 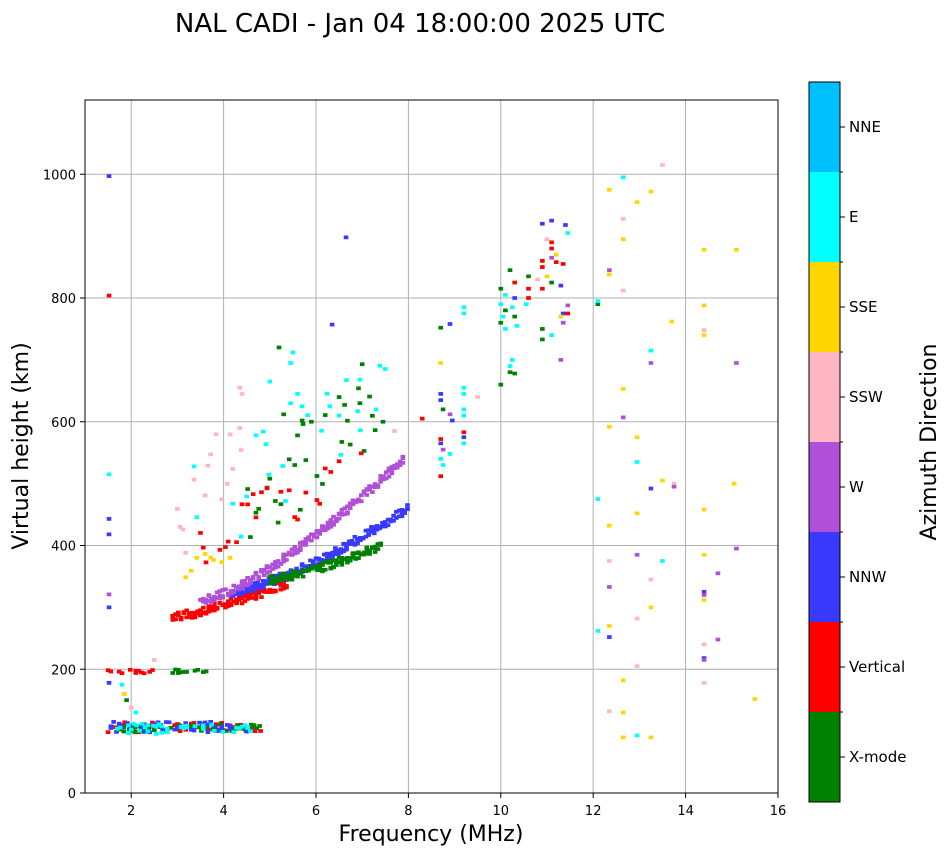 I want to click on y-axis: 0 200 400 600 800 1000, so click(x=64, y=485).